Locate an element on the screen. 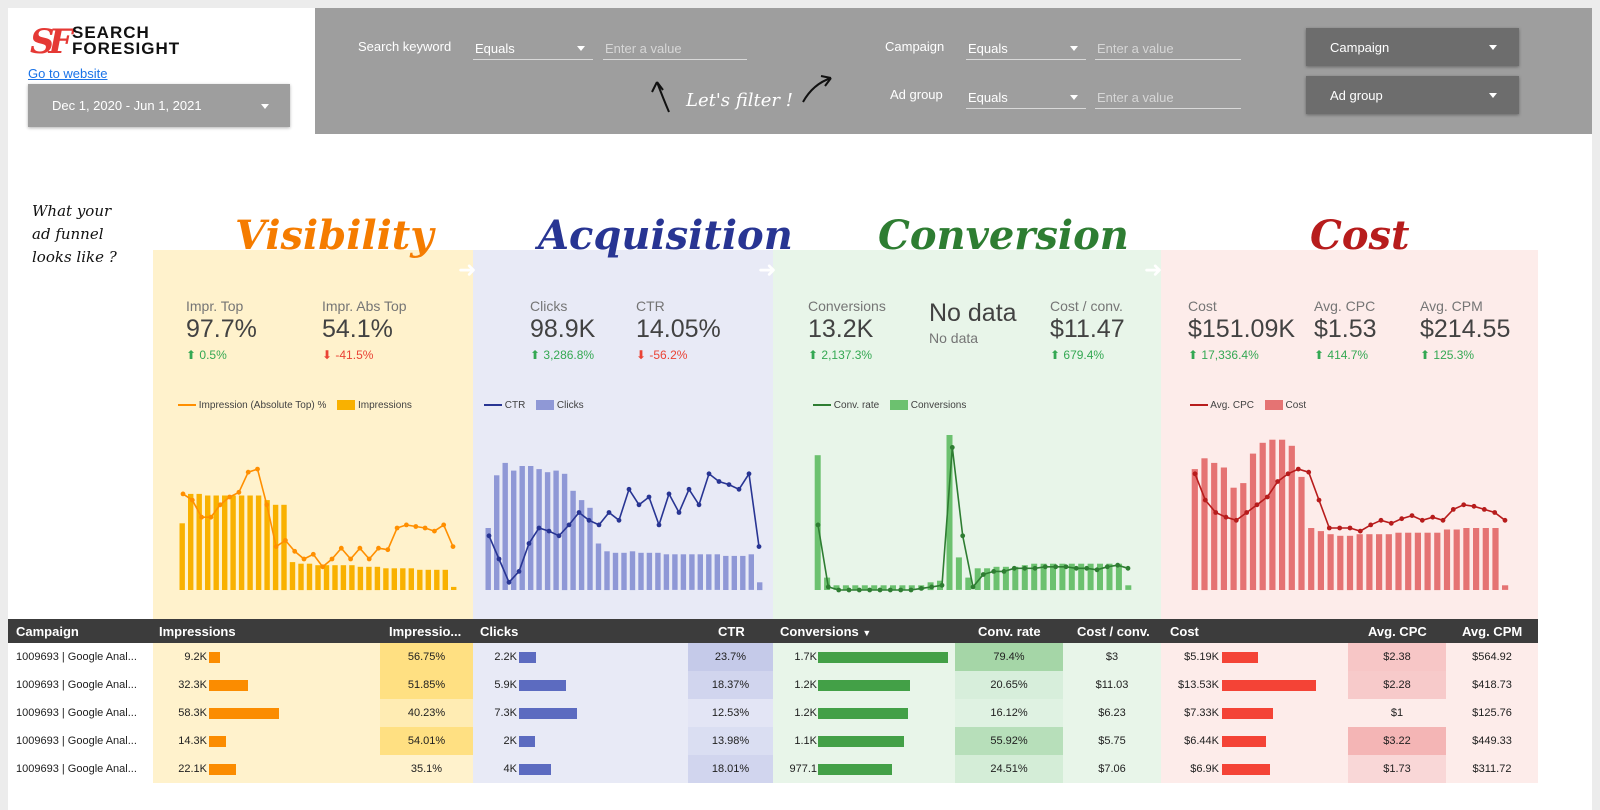 The image size is (1600, 810). ad-group-operator: Equals is located at coordinates (1026, 97).